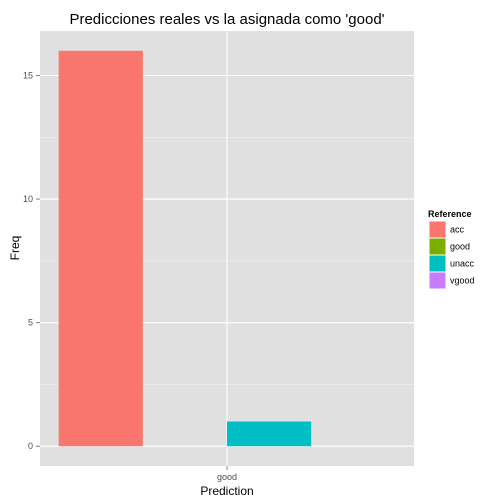  I want to click on y-tick-label: 15, so click(28, 75).